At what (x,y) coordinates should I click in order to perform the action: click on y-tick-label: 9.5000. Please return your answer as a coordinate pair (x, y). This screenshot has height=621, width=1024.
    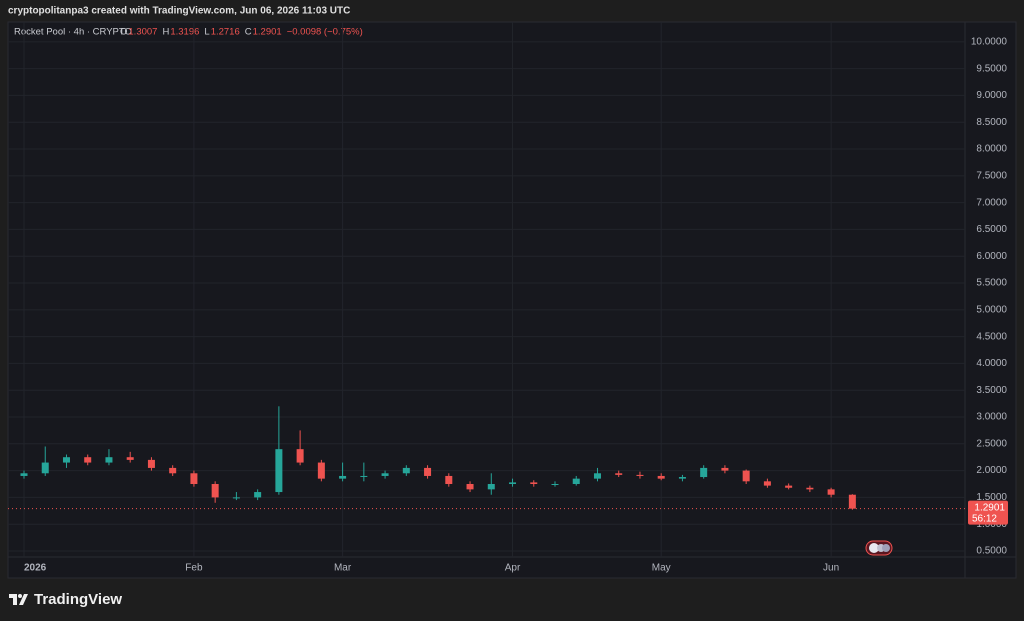
    Looking at the image, I should click on (991, 68).